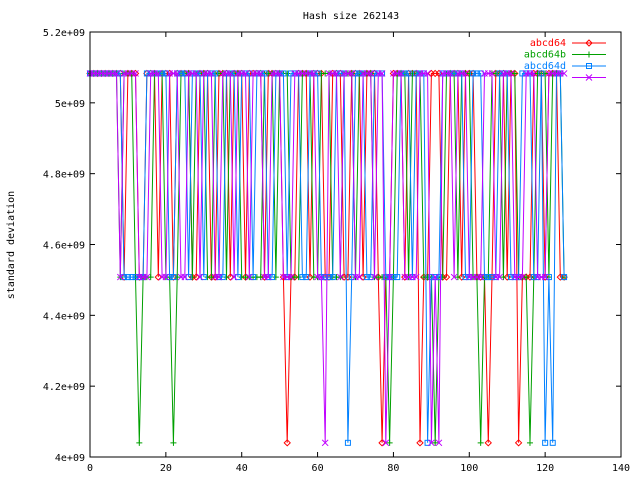 This screenshot has height=480, width=640. What do you see at coordinates (393, 468) in the screenshot?
I see `x-tick-label: 80` at bounding box center [393, 468].